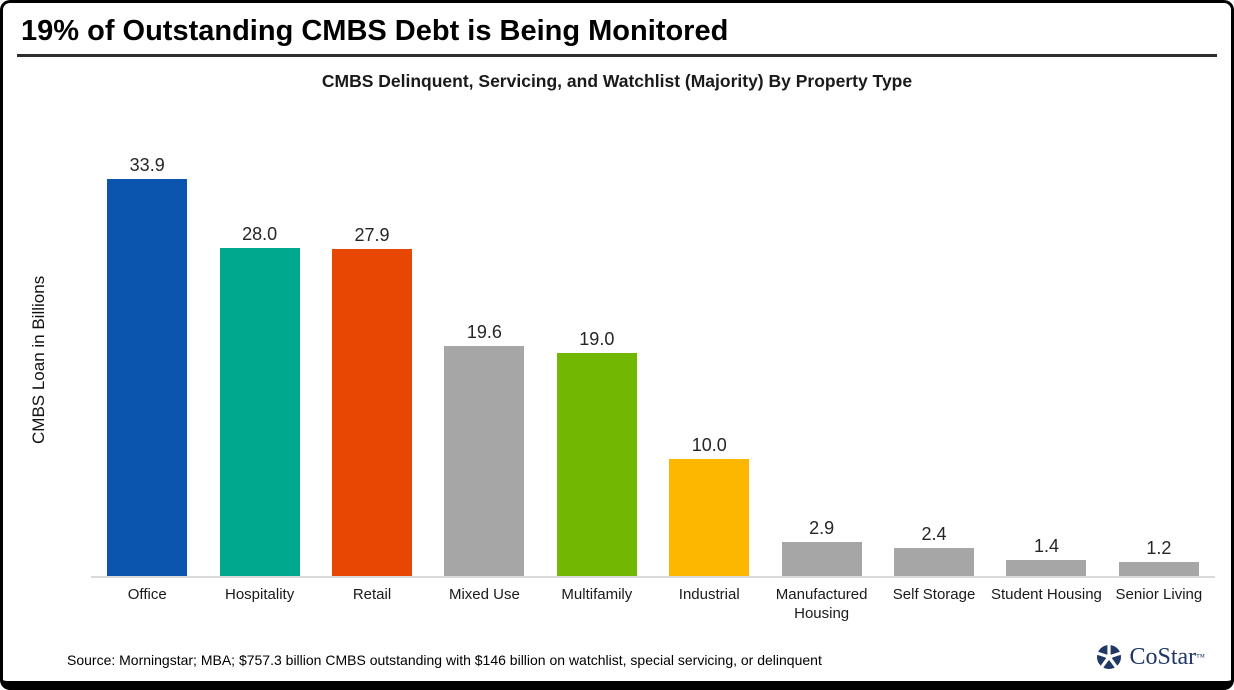 Image resolution: width=1234 pixels, height=690 pixels. Describe the element at coordinates (1158, 569) in the screenshot. I see `bar-senior-living` at that location.